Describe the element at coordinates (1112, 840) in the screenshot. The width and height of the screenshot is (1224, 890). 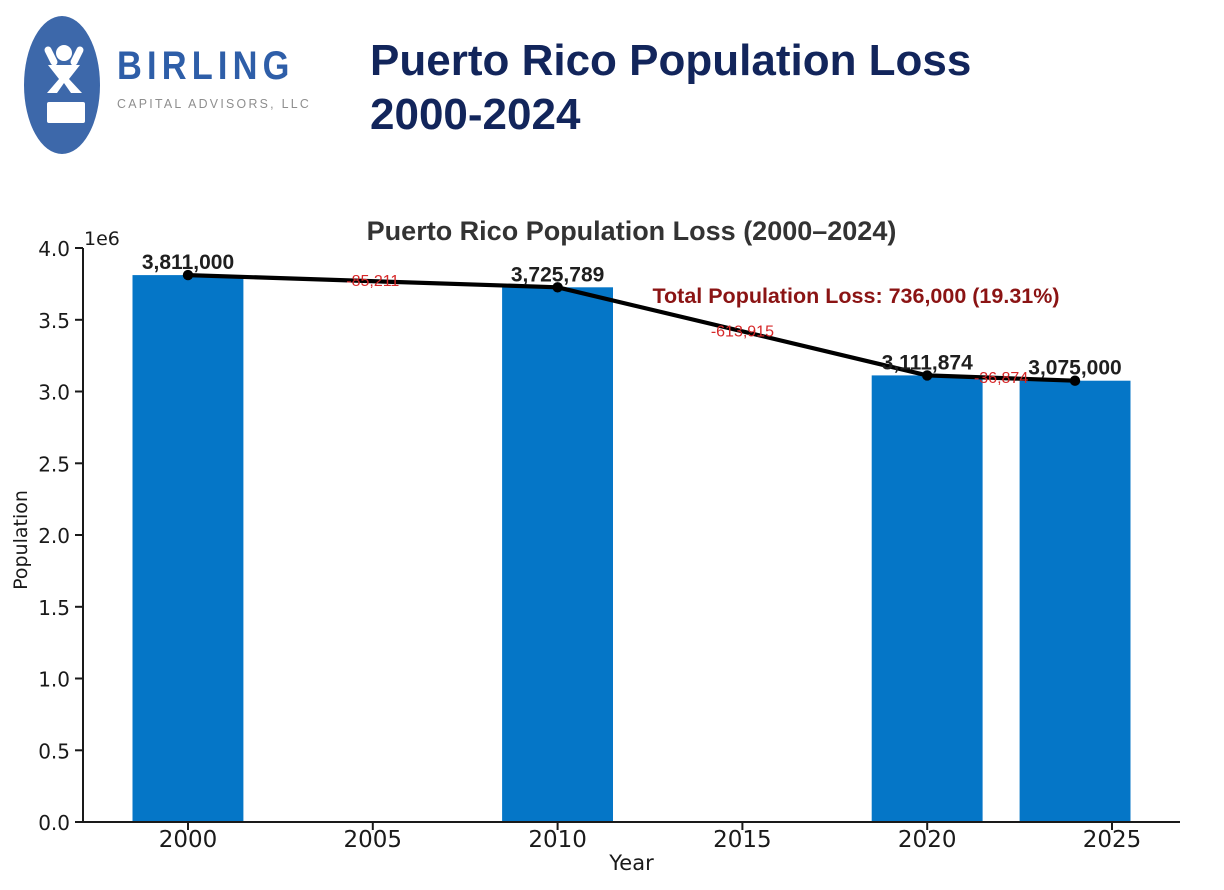
I see `x-tick-label: 2025` at that location.